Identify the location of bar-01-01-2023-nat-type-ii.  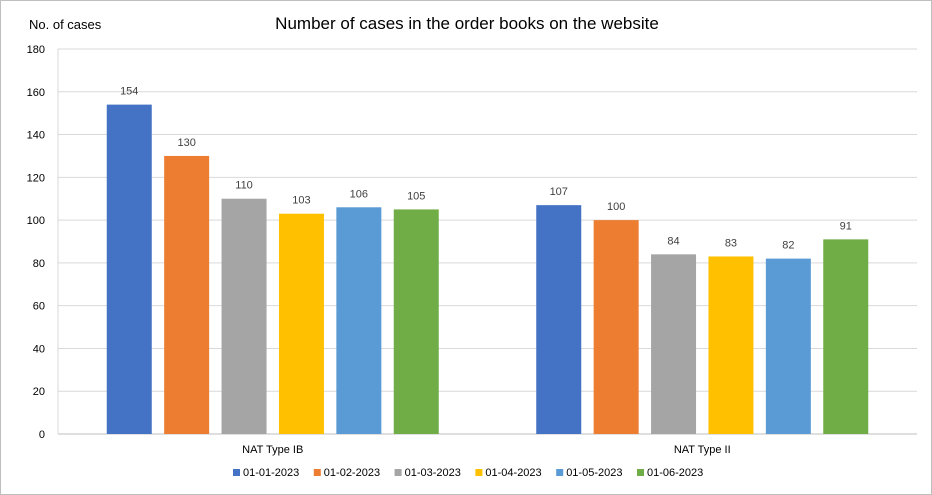
(559, 319).